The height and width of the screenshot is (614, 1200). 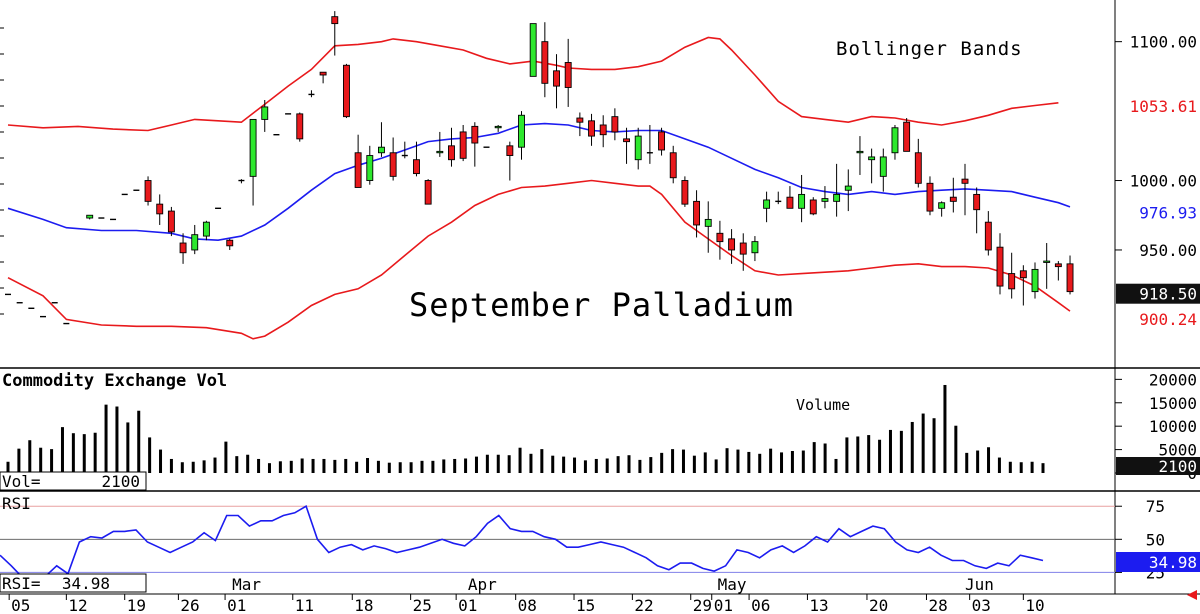 I want to click on month-label-3: Jun, so click(x=979, y=584).